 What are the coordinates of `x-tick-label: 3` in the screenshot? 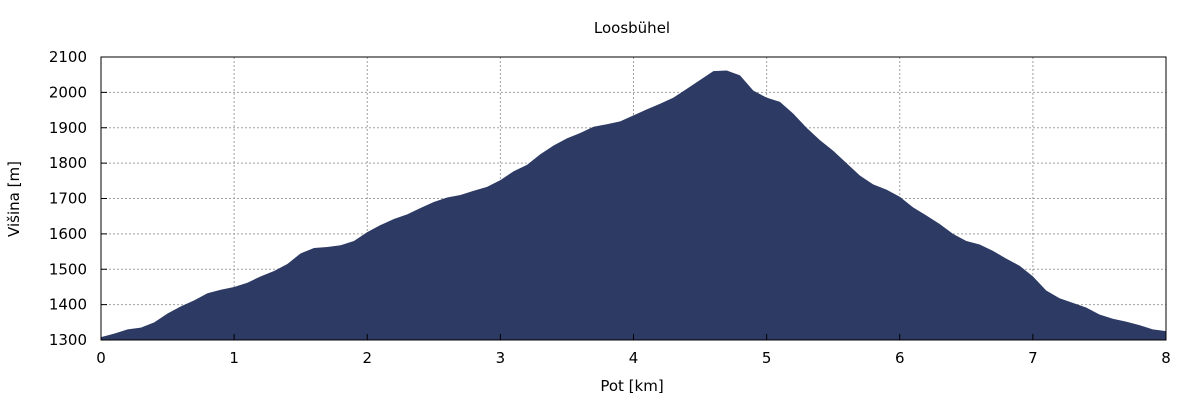 It's located at (501, 358).